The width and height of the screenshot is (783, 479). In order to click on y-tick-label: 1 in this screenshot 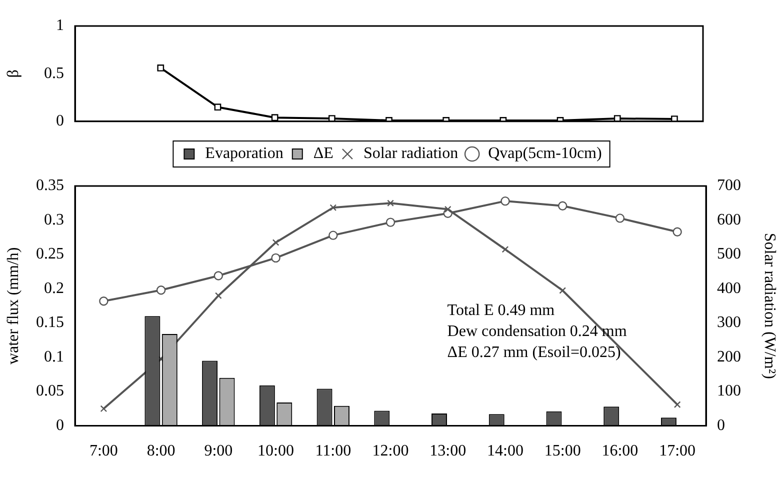, I will do `click(60, 25)`.